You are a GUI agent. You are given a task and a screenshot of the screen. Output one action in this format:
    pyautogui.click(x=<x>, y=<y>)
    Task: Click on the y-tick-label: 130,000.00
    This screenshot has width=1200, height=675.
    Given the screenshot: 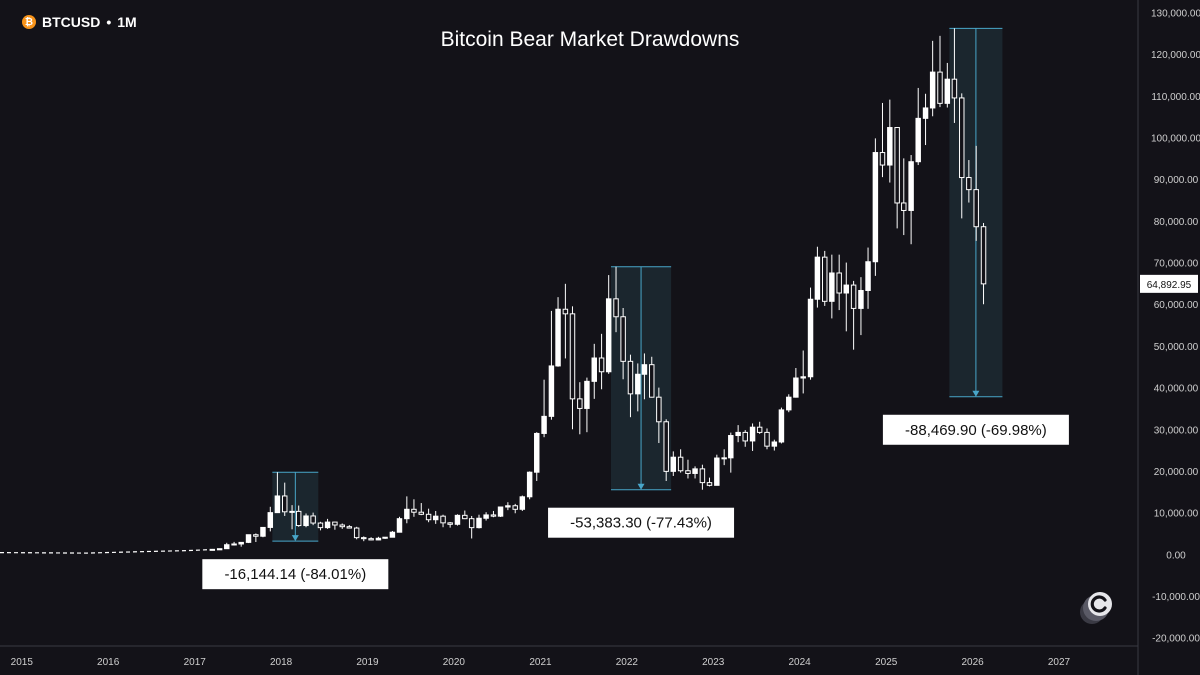 What is the action you would take?
    pyautogui.click(x=1175, y=14)
    